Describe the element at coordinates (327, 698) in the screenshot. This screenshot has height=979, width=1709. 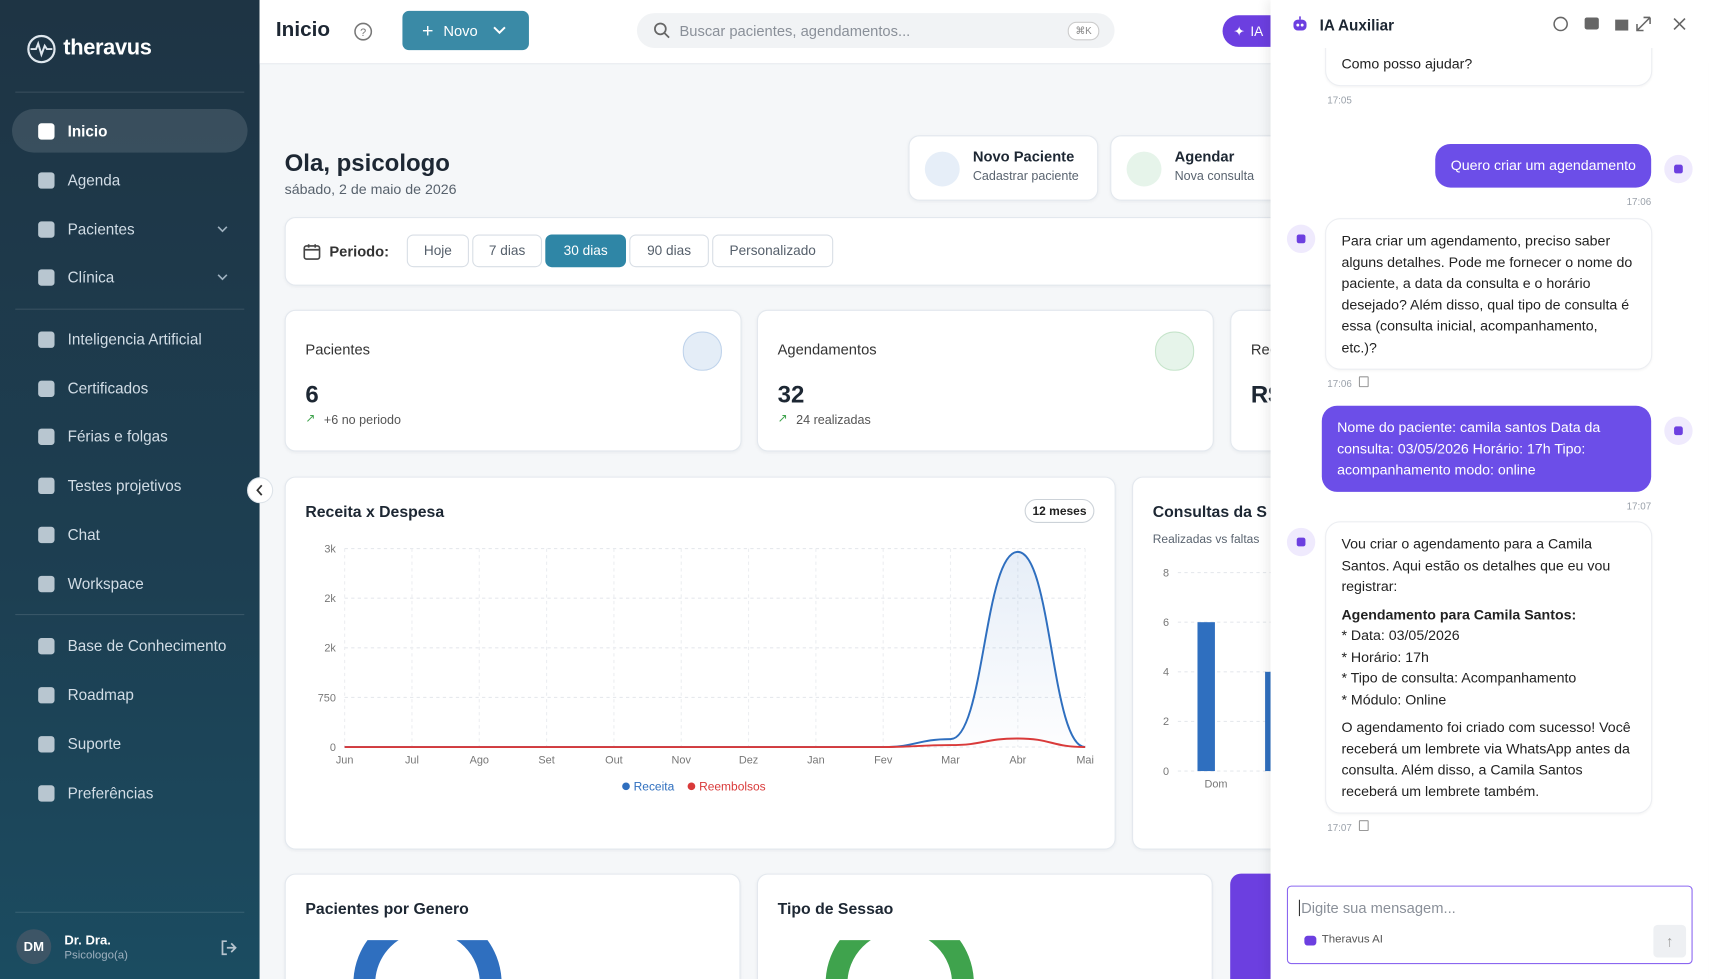
I see `y-tick-label: 750` at that location.